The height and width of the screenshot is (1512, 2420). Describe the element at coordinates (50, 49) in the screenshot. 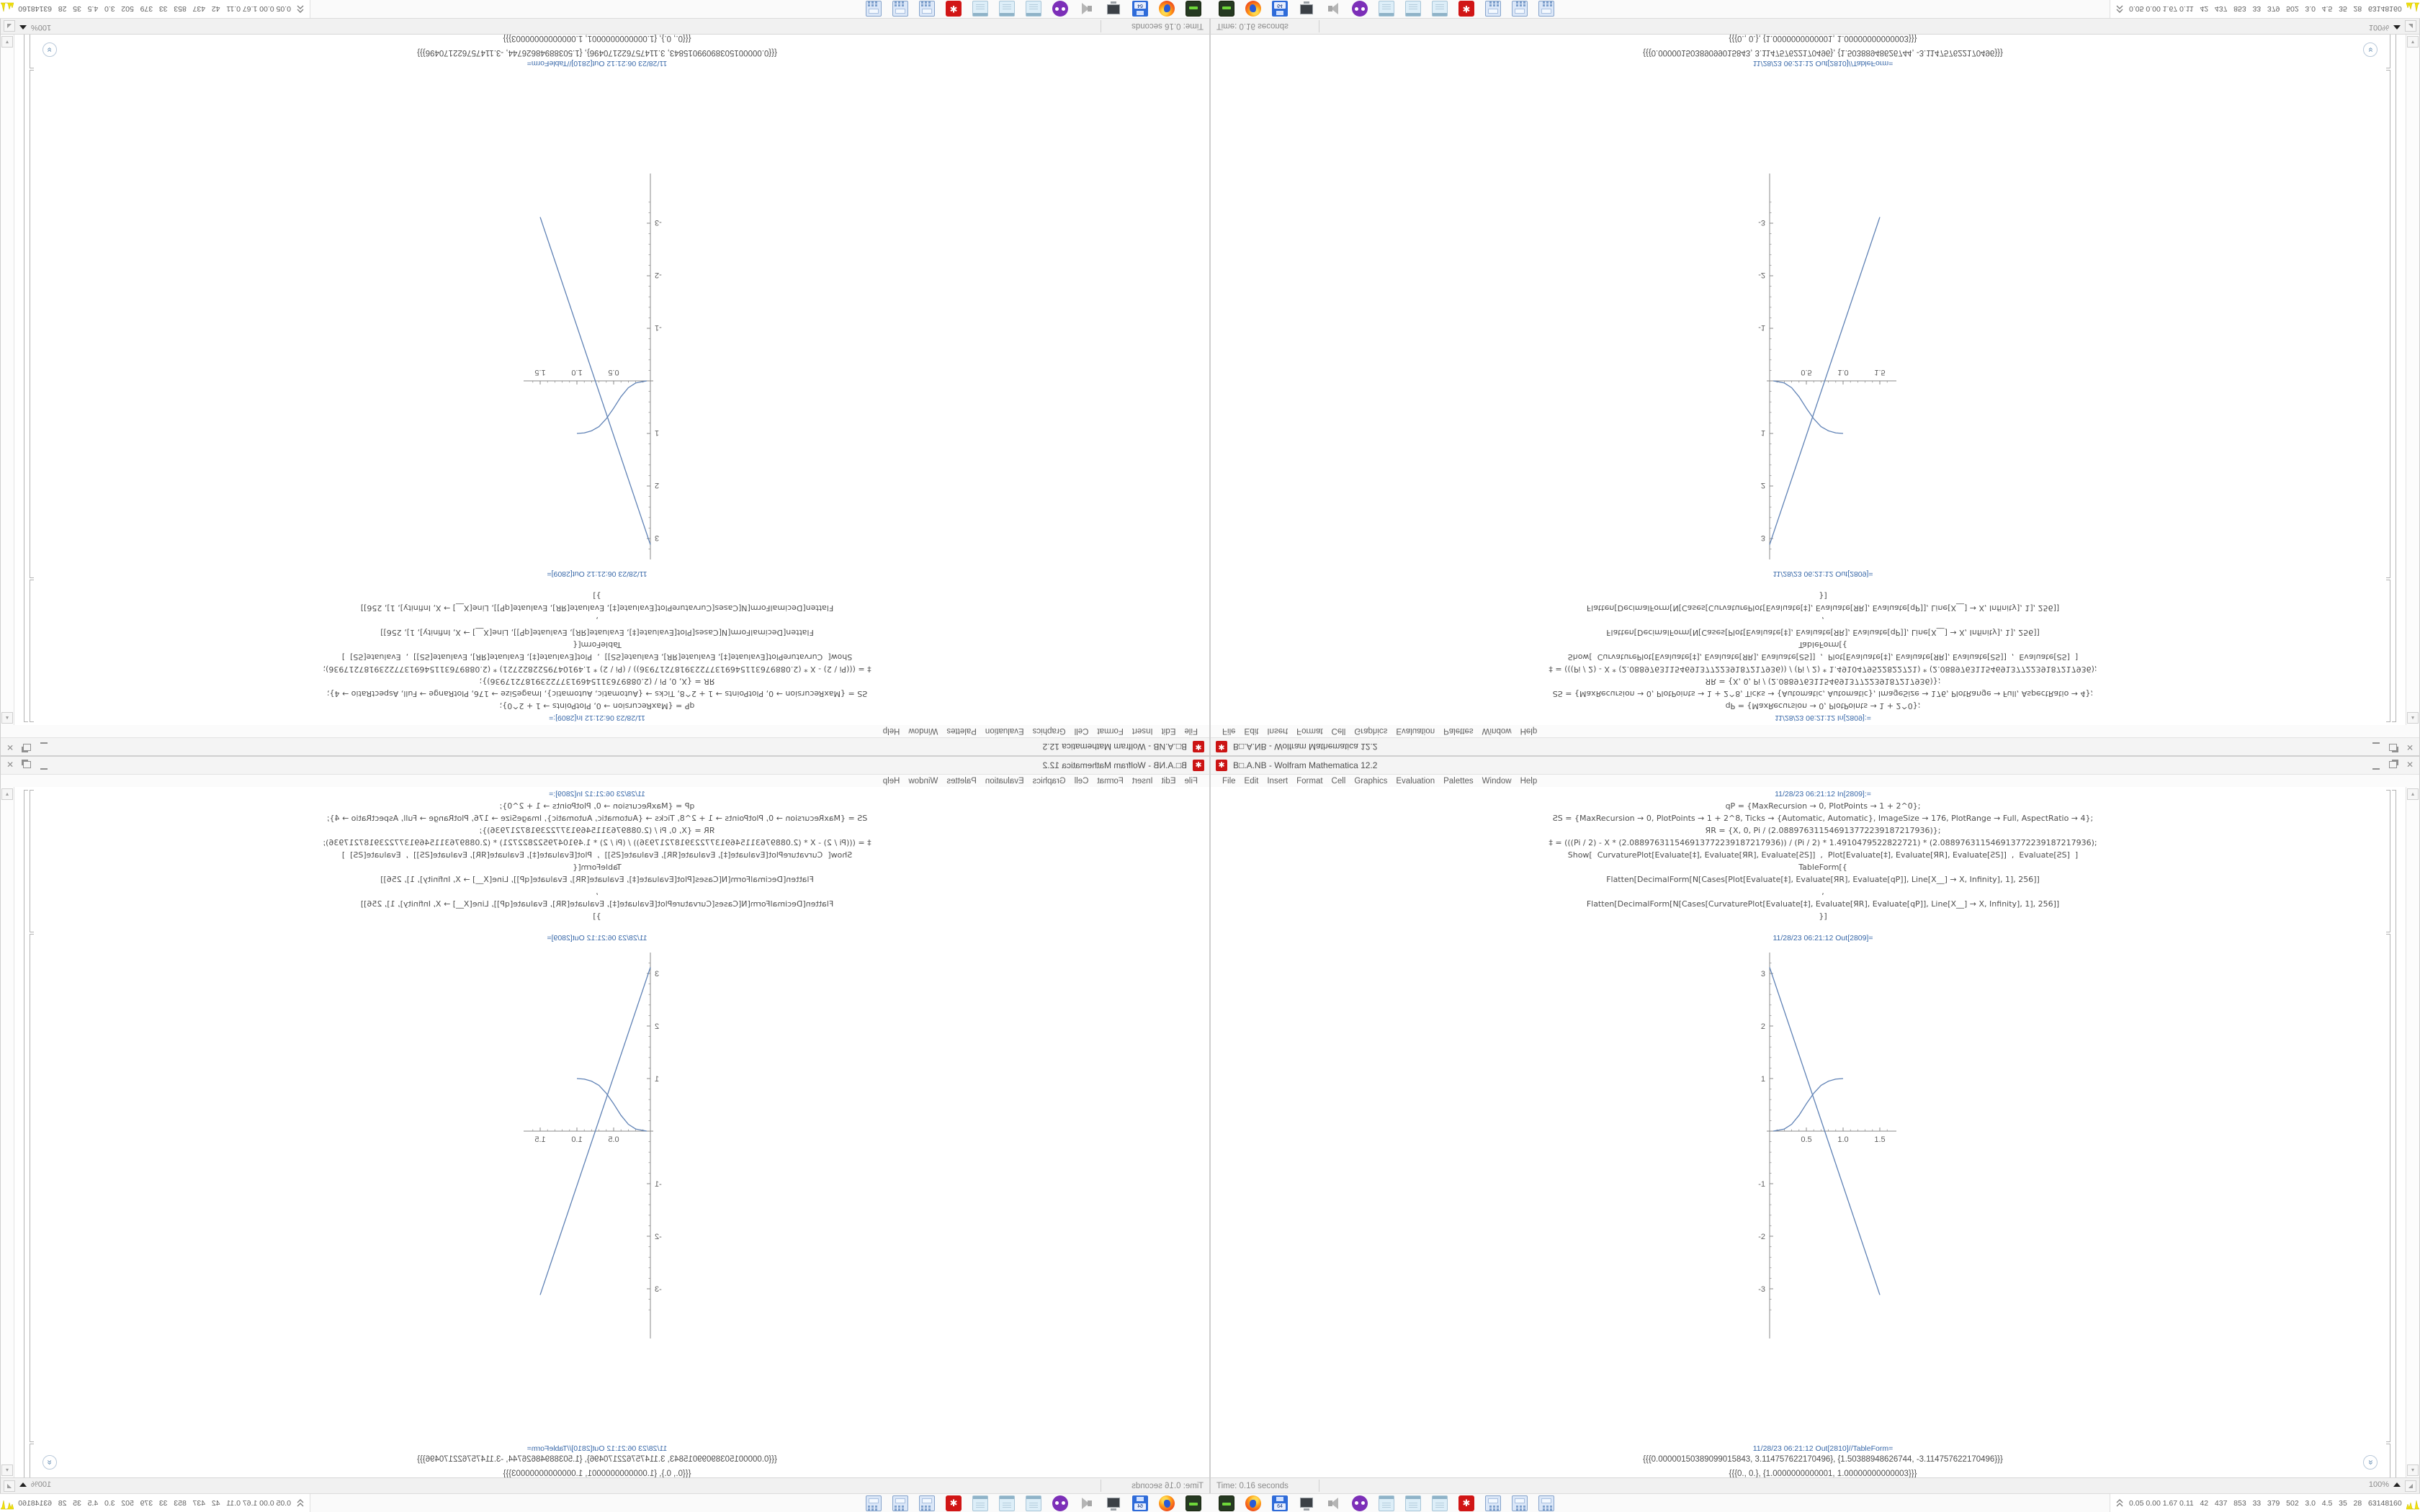

I see `scroll-to-end-button: »` at that location.